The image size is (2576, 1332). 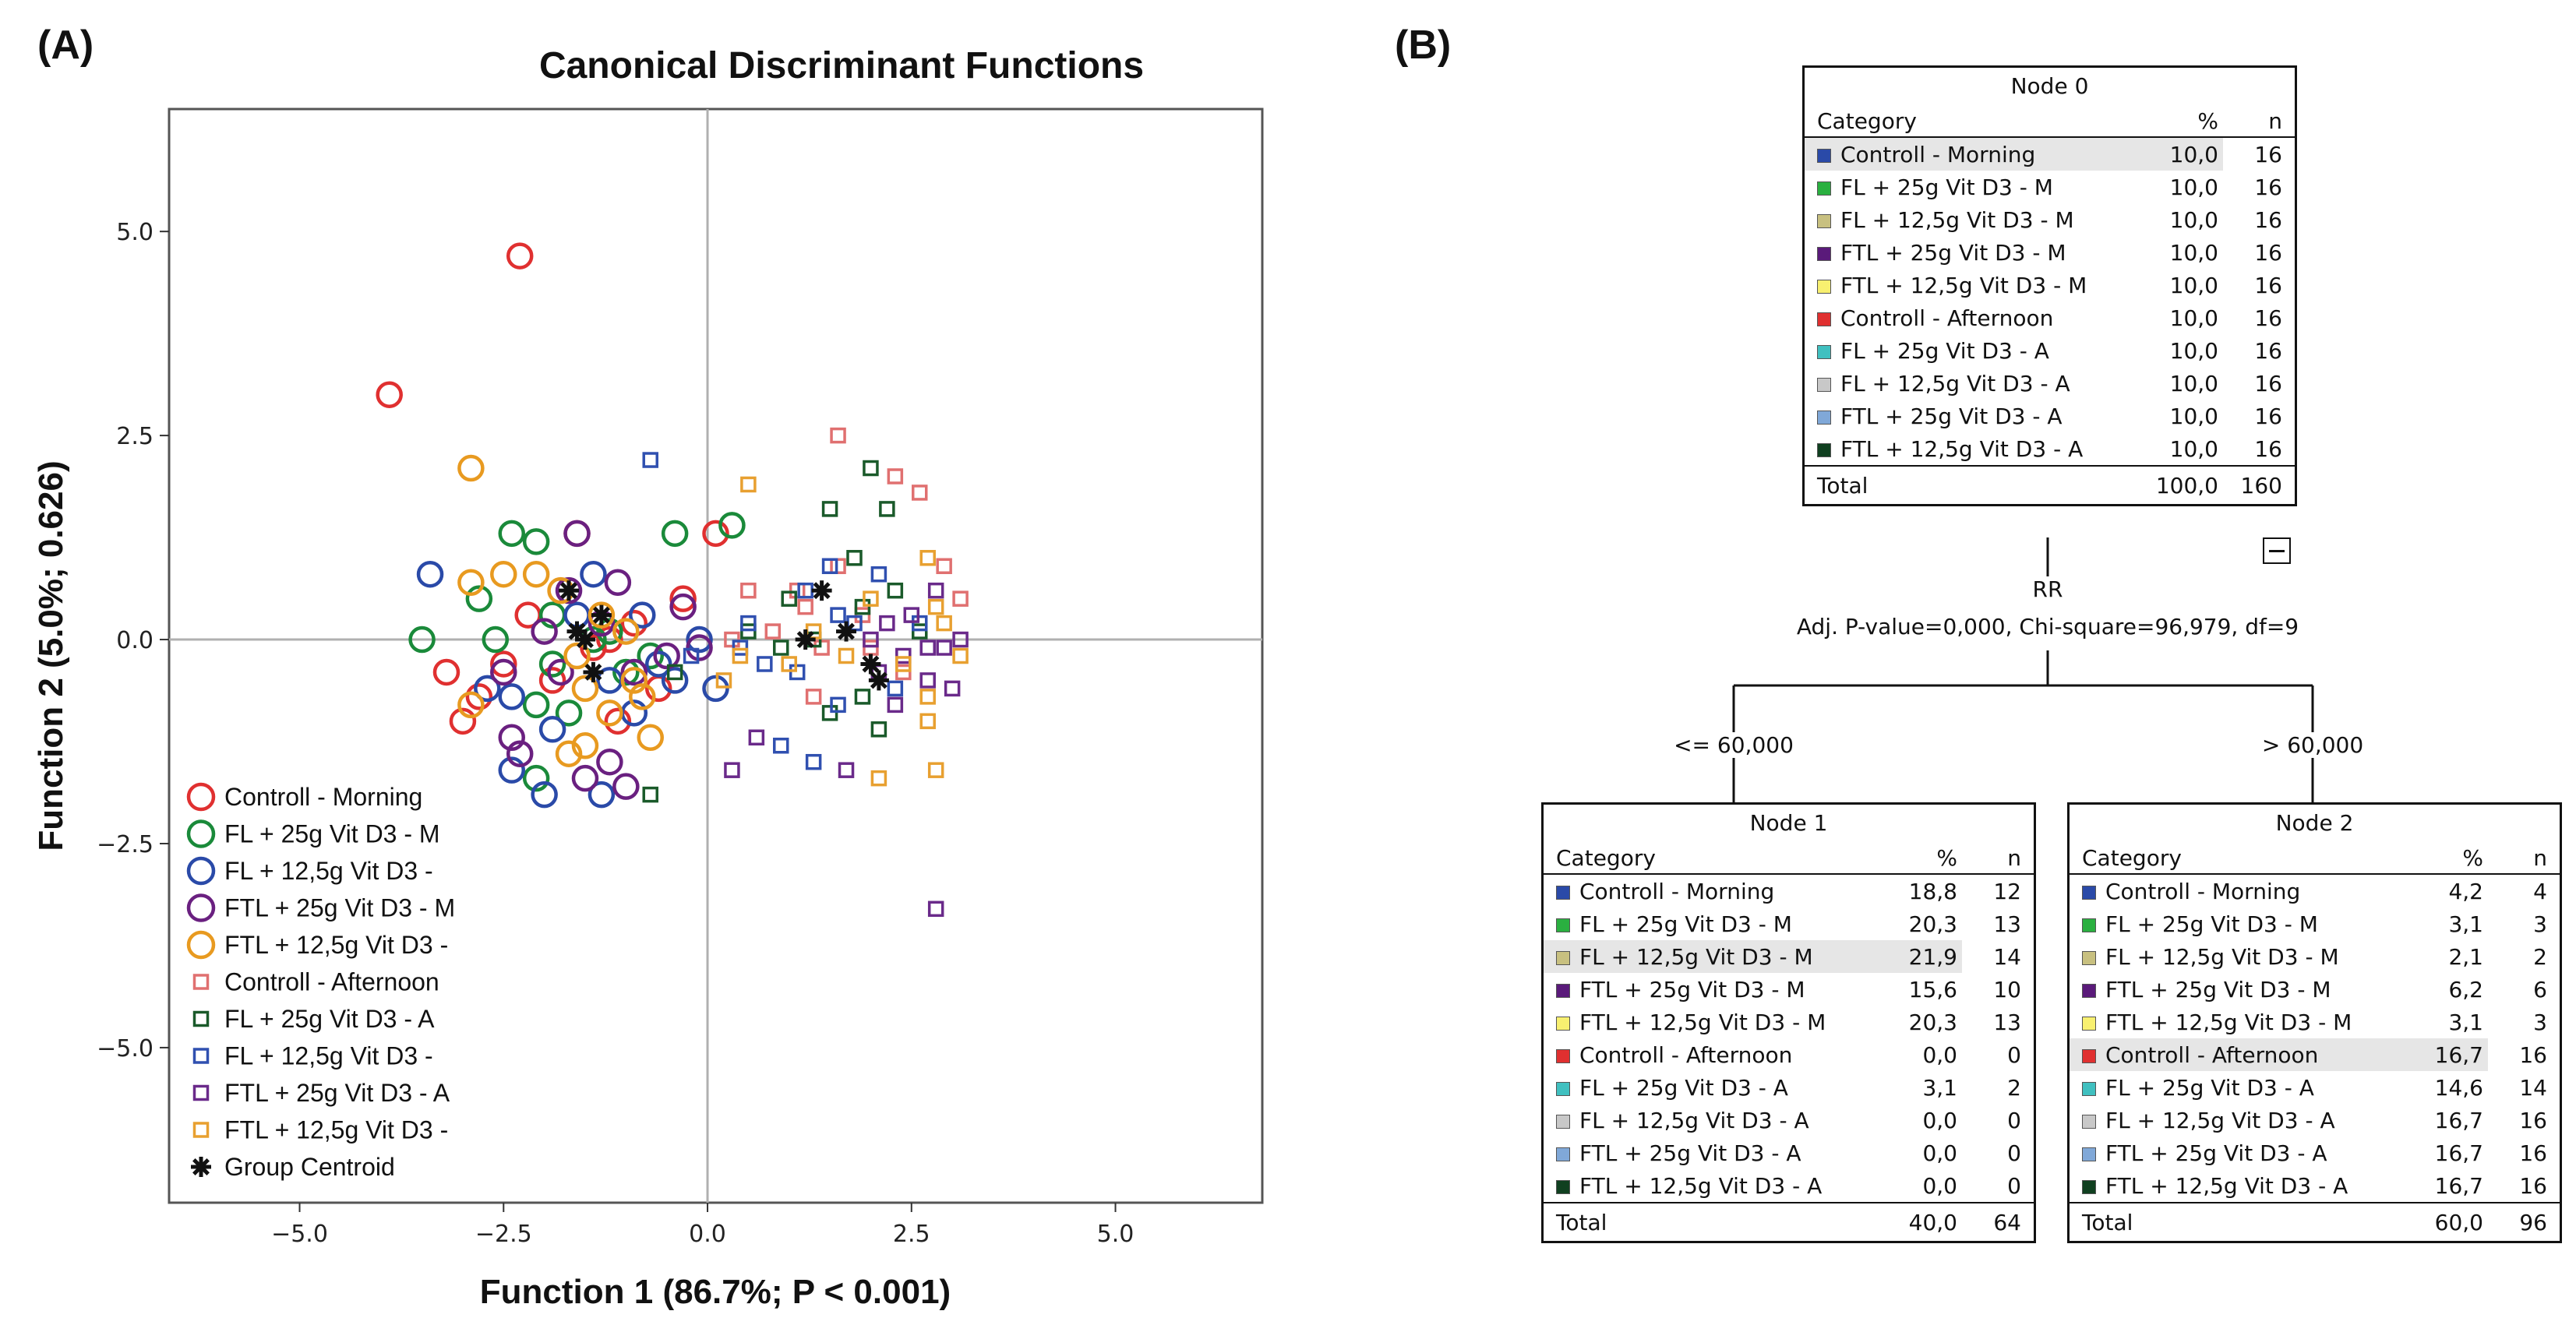 What do you see at coordinates (1939, 1087) in the screenshot?
I see `percent-cell: 3,1` at bounding box center [1939, 1087].